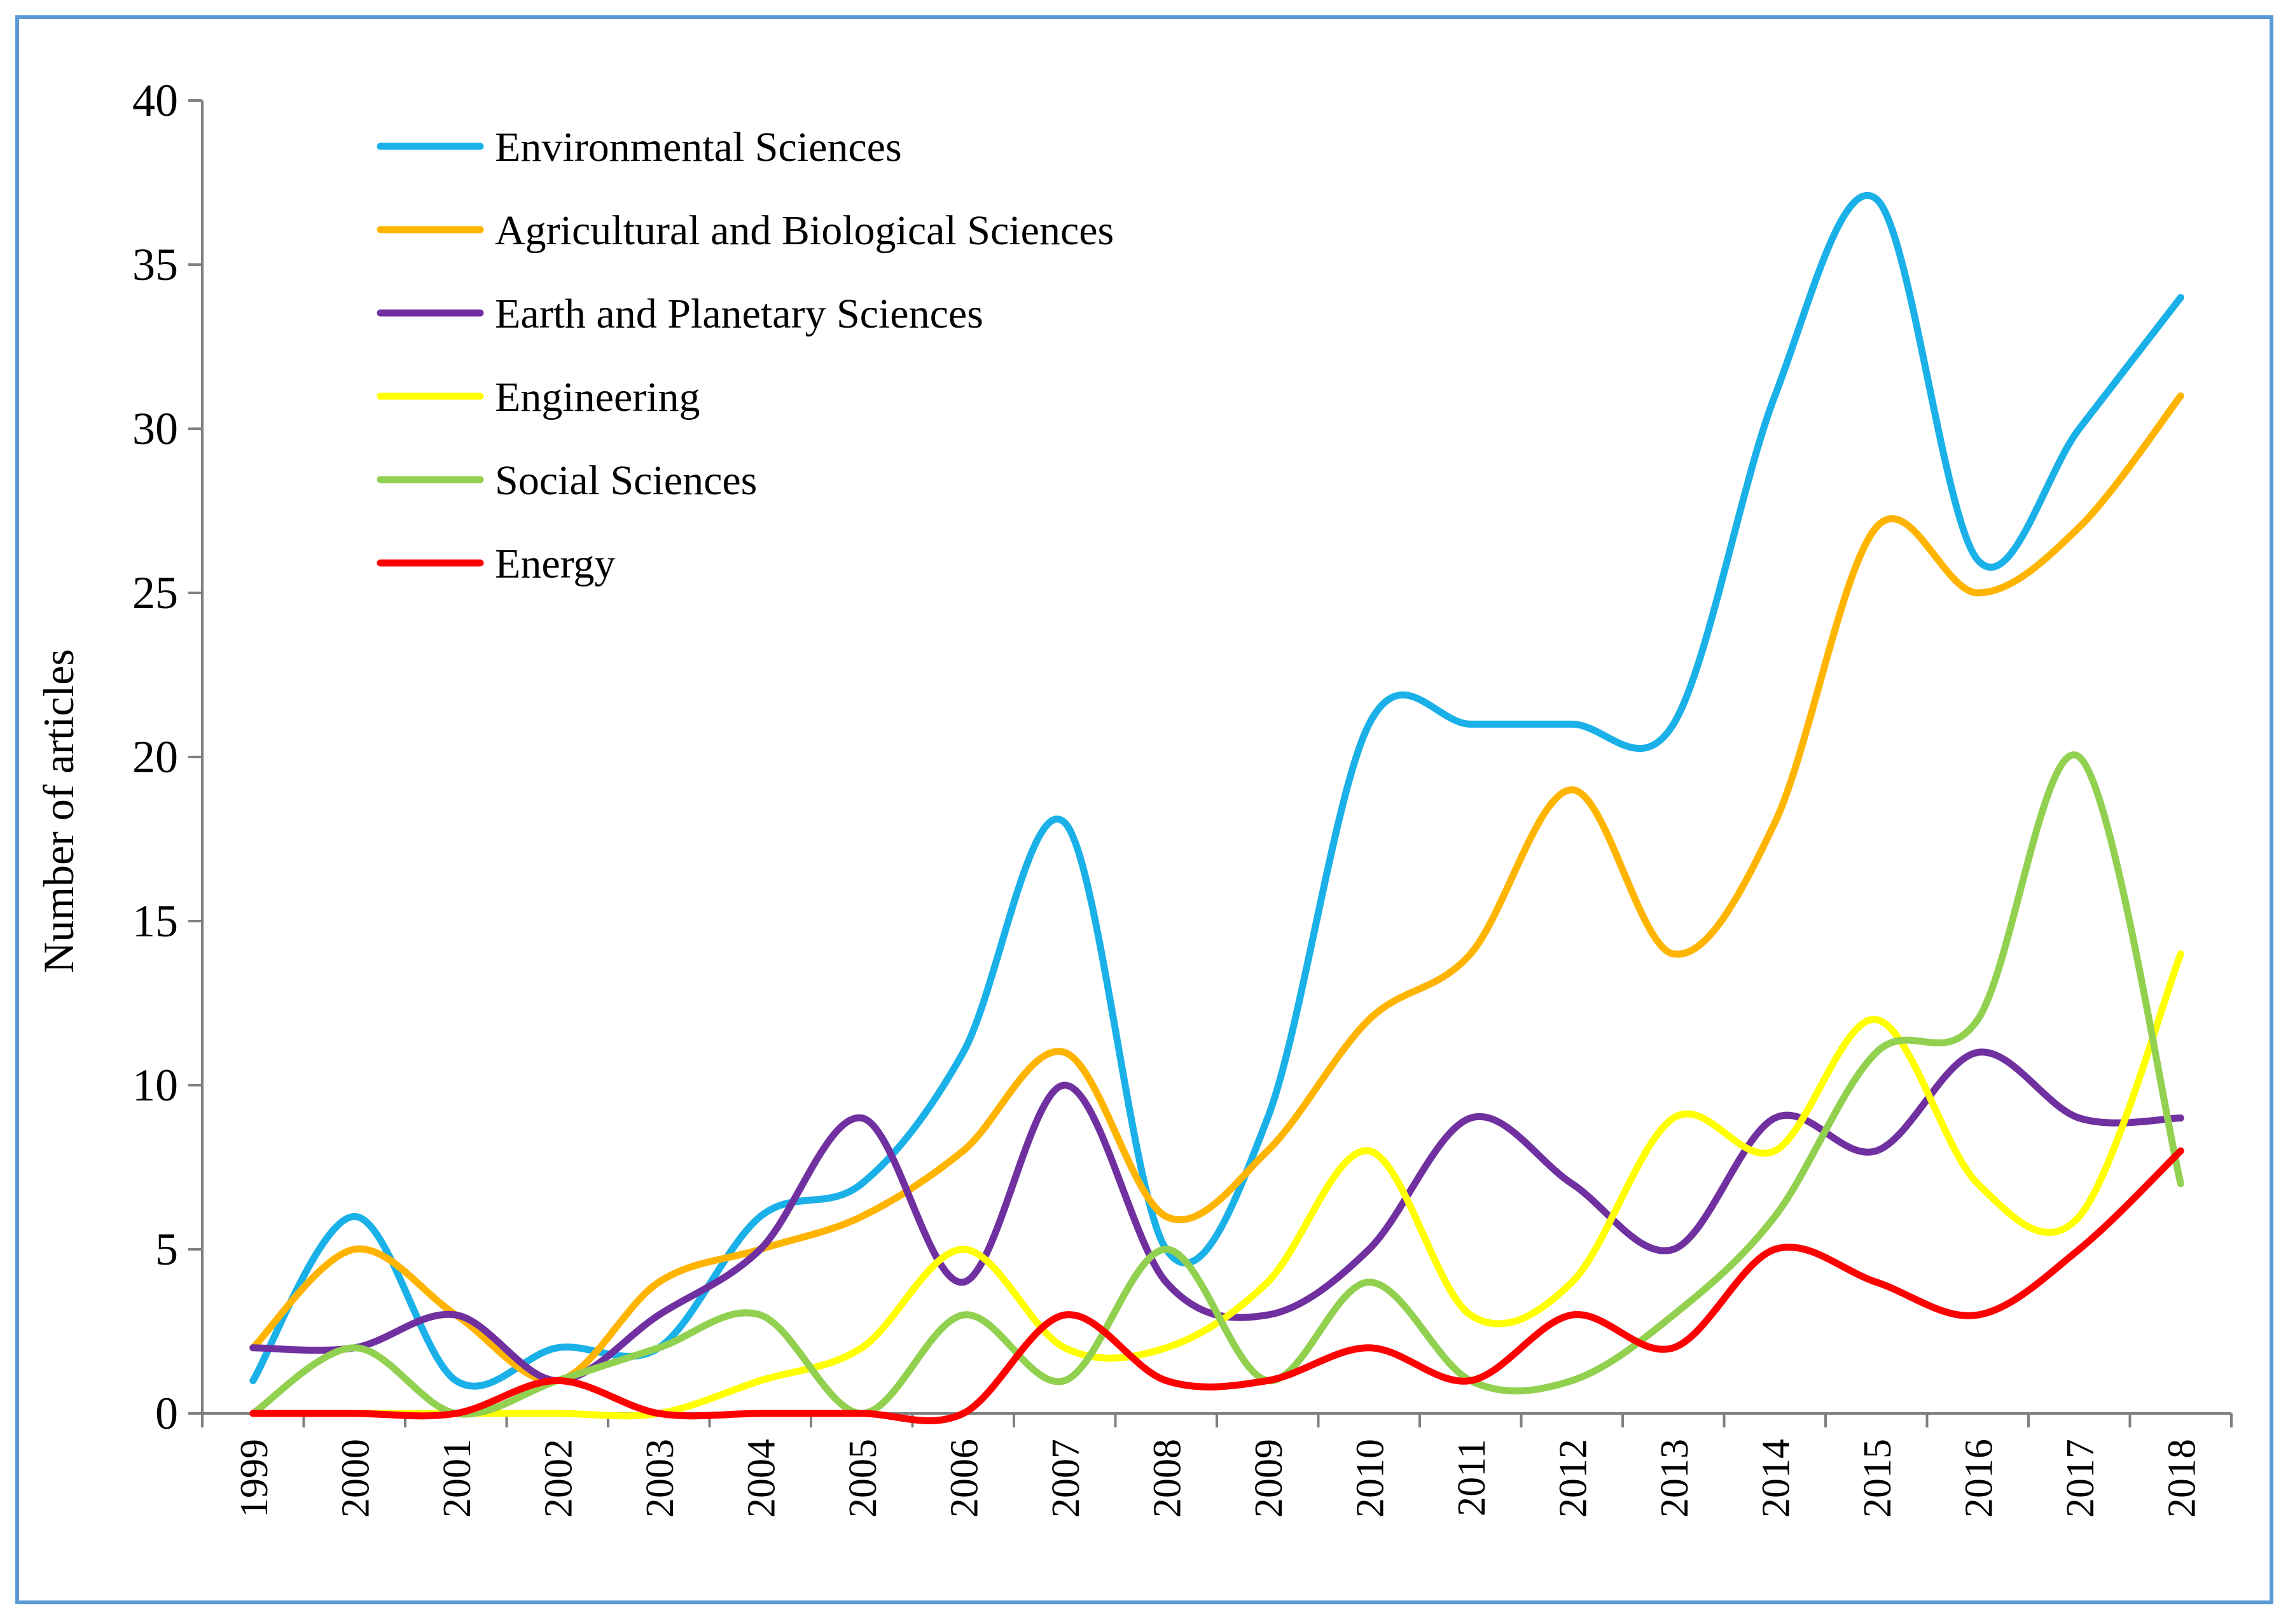 This screenshot has width=2295, height=1624. Describe the element at coordinates (1573, 1479) in the screenshot. I see `x-tick-label: 2012` at that location.